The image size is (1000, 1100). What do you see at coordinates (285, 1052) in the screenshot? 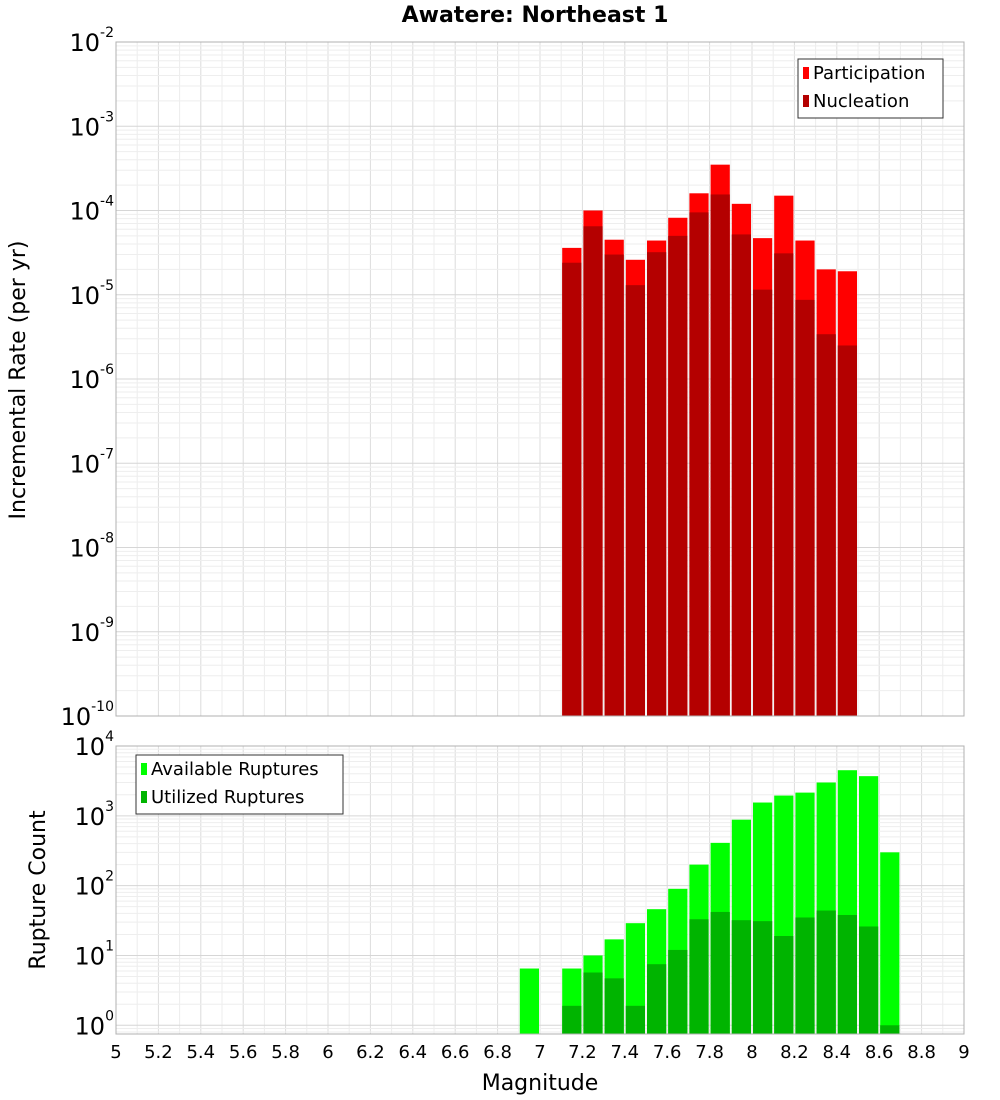
I see `x-tick-label: 5.8` at bounding box center [285, 1052].